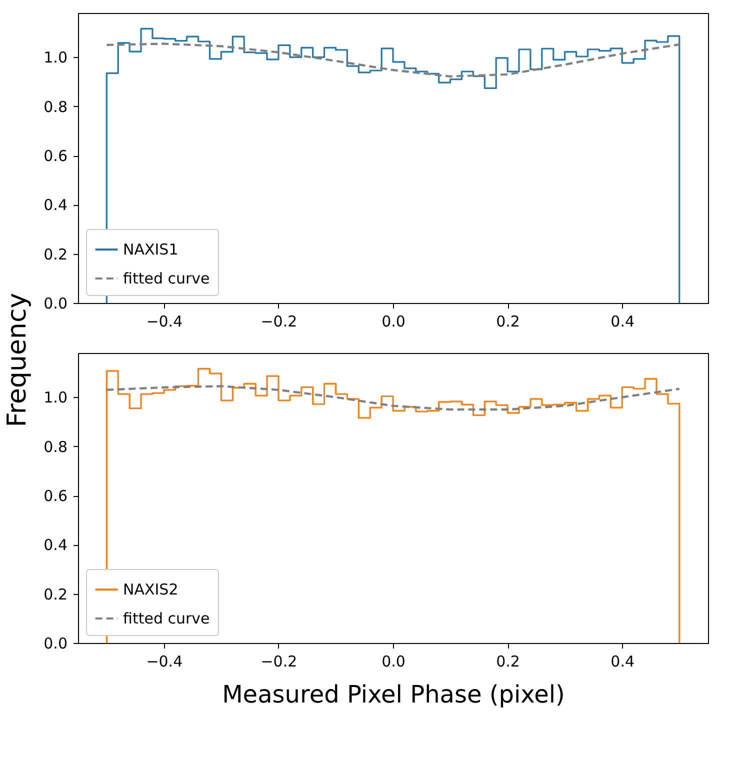 The height and width of the screenshot is (771, 742). Describe the element at coordinates (17, 360) in the screenshot. I see `y-axis-title: Frequency` at that location.